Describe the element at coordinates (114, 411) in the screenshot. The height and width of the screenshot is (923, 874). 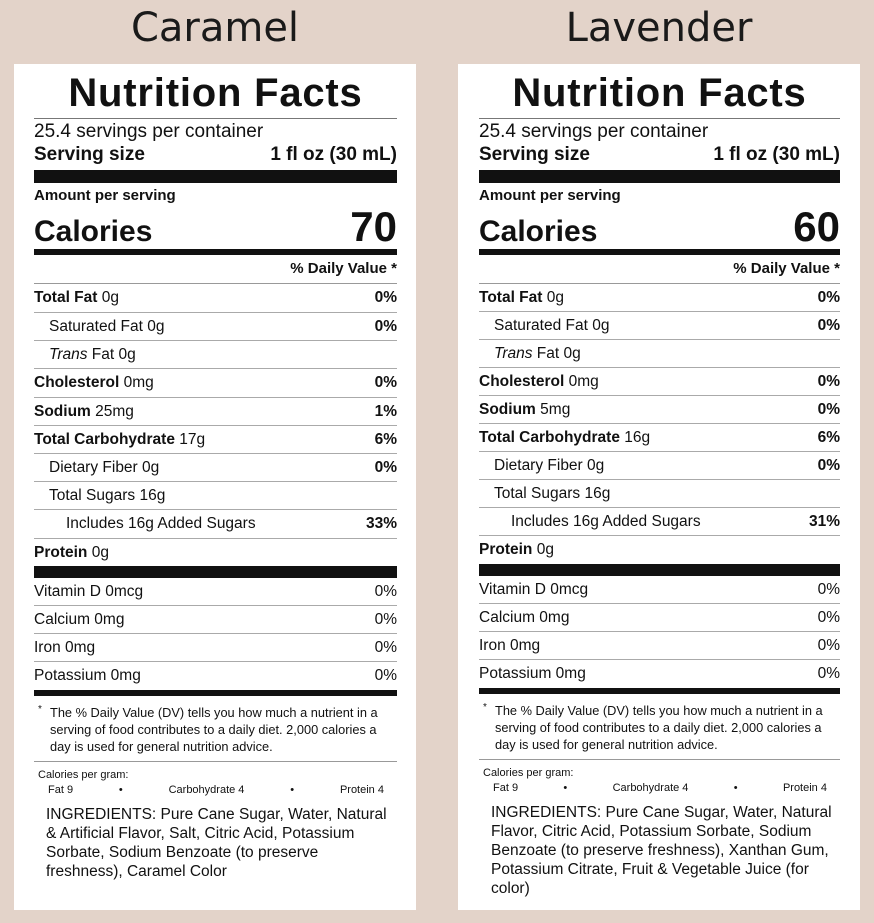
I see `nutrient-amount: 25mg` at that location.